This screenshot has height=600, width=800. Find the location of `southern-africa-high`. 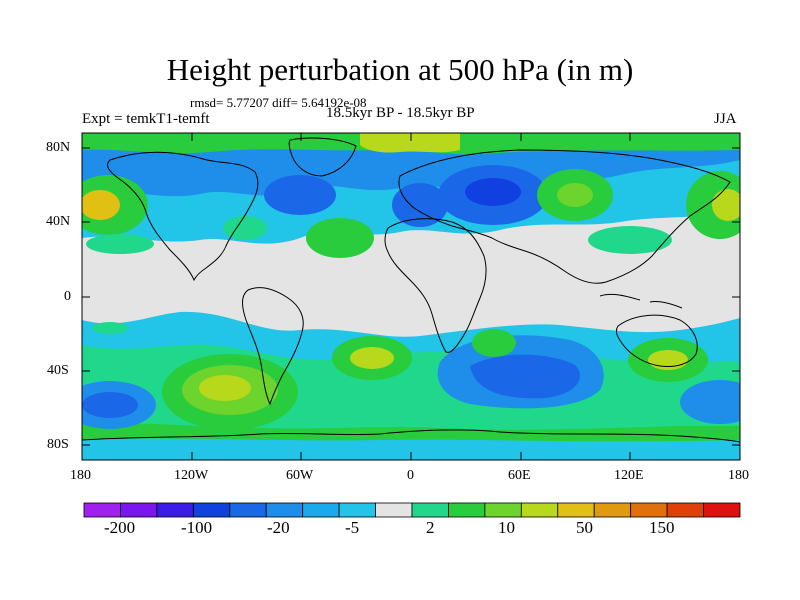

southern-africa-high is located at coordinates (494, 343).